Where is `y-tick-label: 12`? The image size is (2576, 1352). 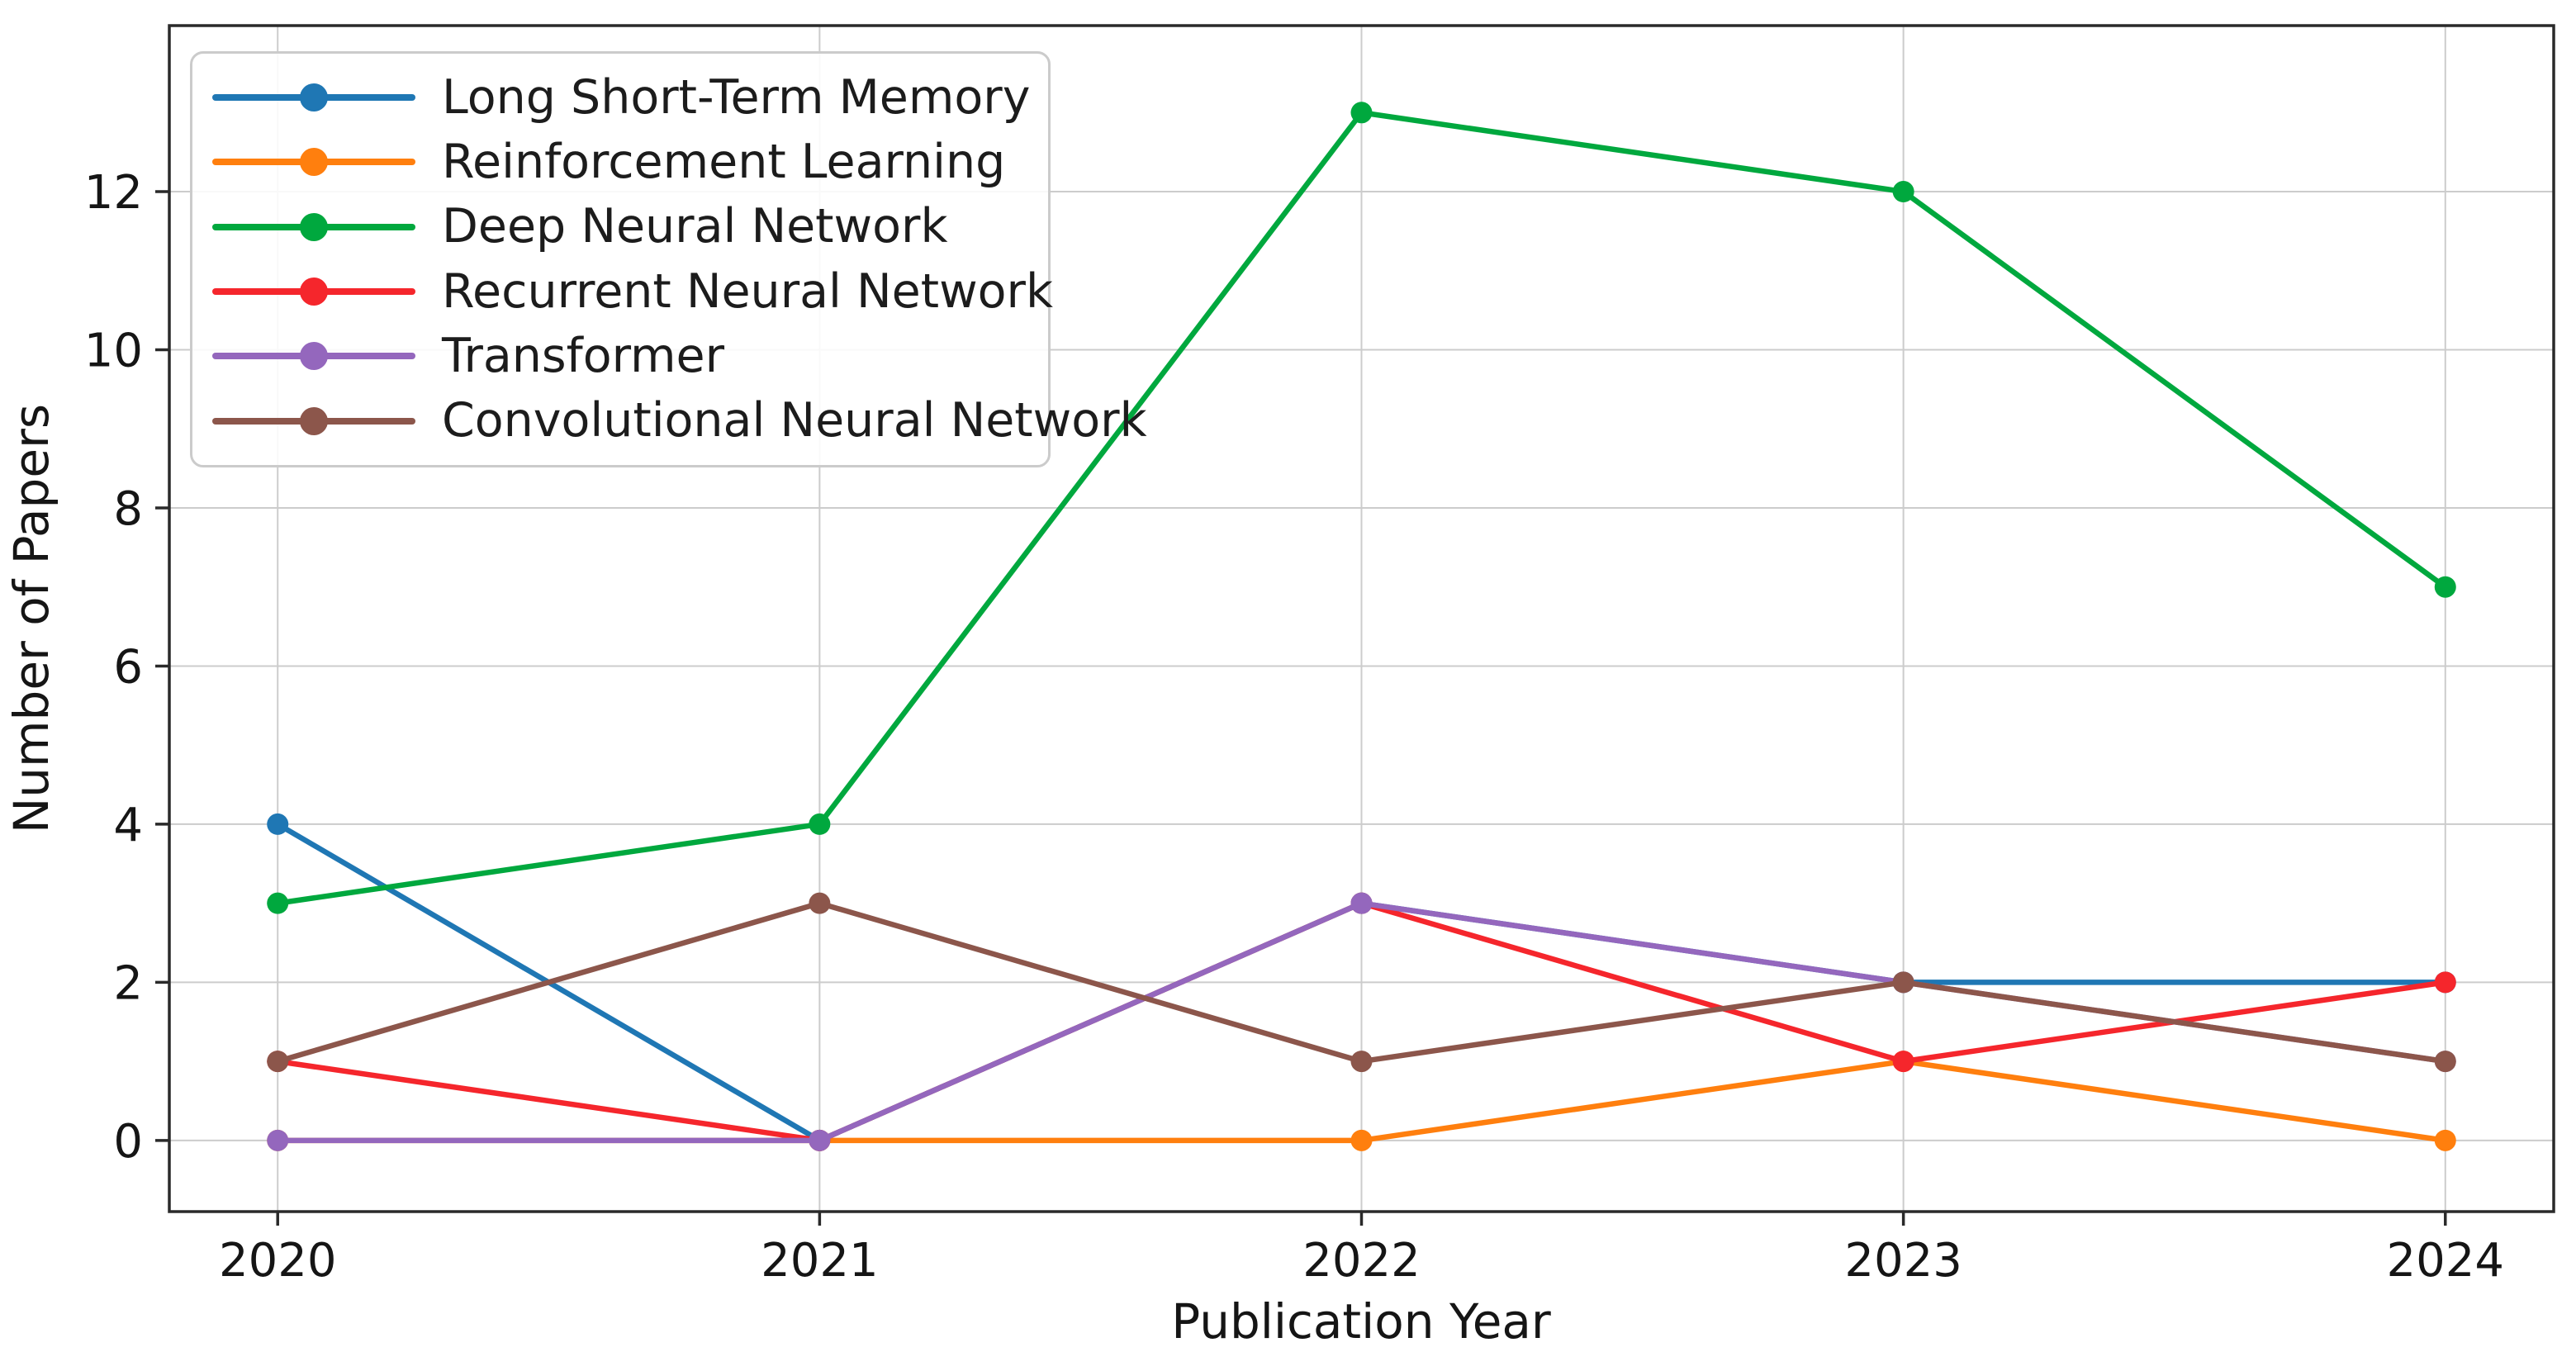 y-tick-label: 12 is located at coordinates (114, 193).